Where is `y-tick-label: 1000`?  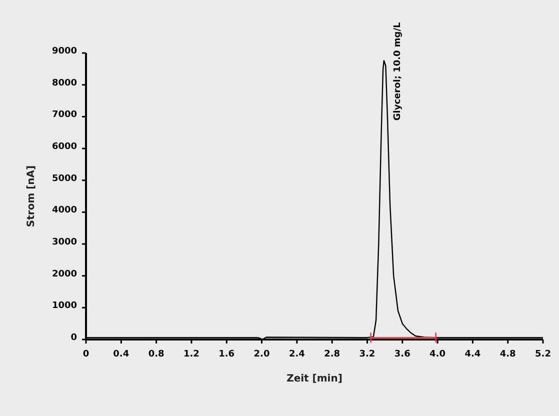
y-tick-label: 1000 is located at coordinates (64, 306).